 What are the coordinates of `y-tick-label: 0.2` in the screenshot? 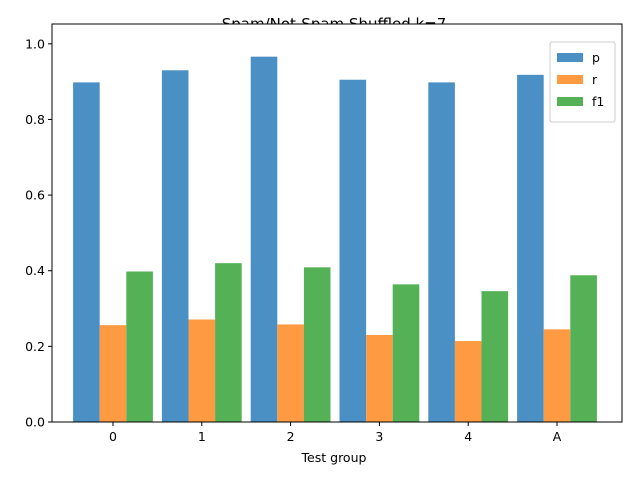 It's located at (35, 346).